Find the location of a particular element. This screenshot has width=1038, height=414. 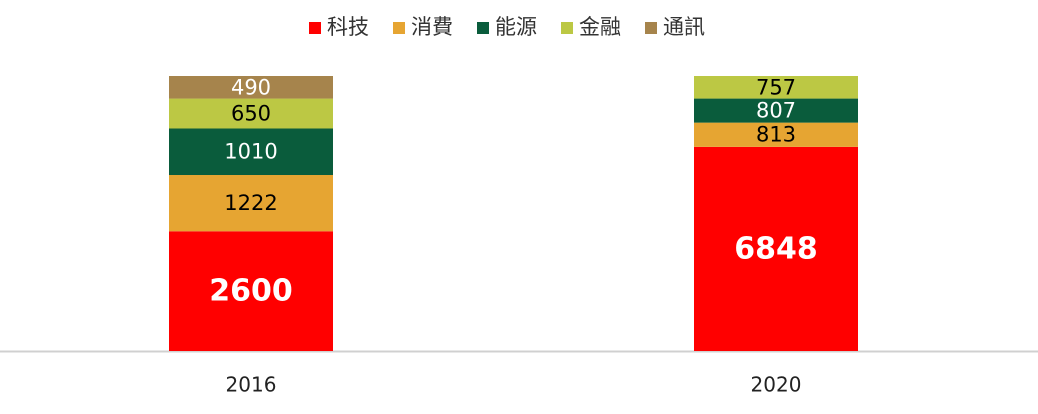

data-label: 650 is located at coordinates (251, 114).